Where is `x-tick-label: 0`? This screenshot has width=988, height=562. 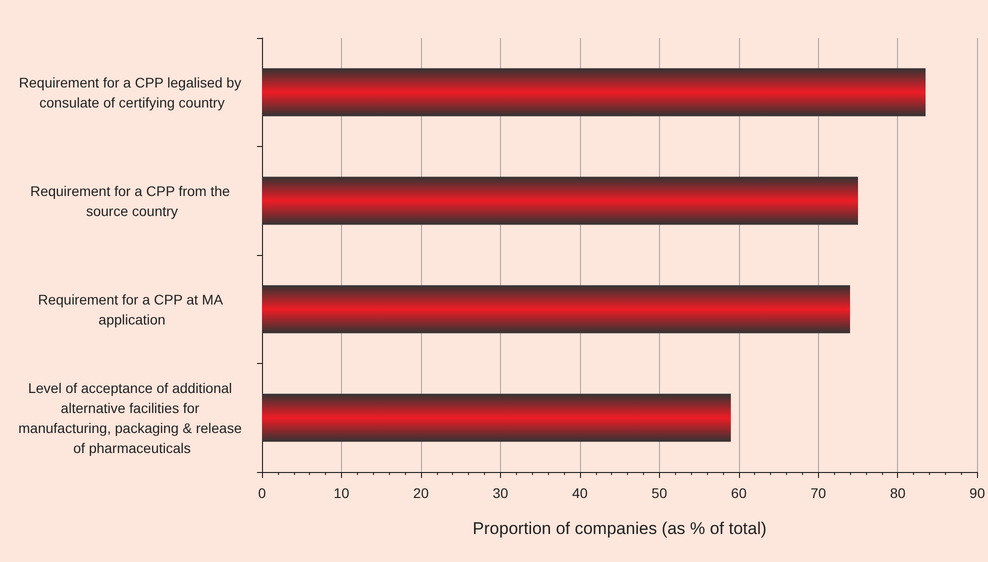
x-tick-label: 0 is located at coordinates (262, 493).